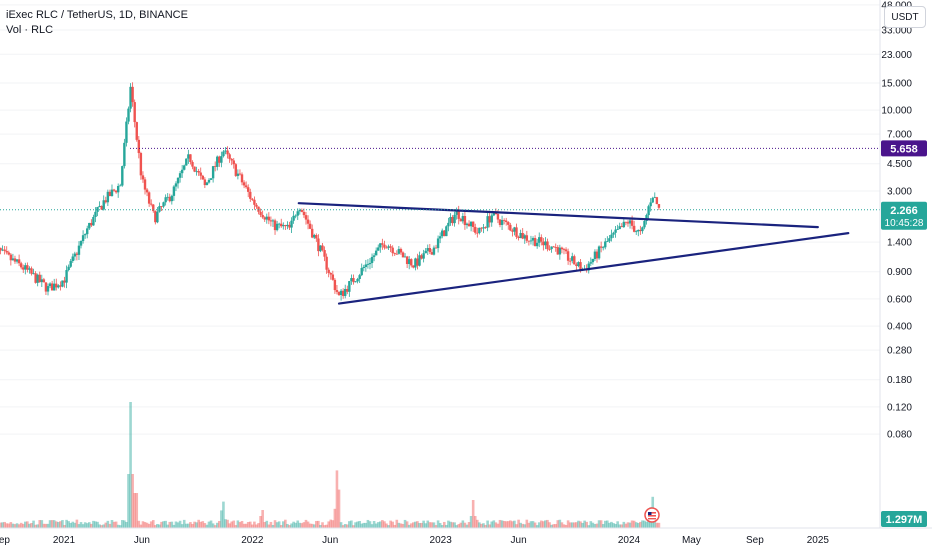 The width and height of the screenshot is (932, 550). I want to click on trendlines, so click(573, 253).